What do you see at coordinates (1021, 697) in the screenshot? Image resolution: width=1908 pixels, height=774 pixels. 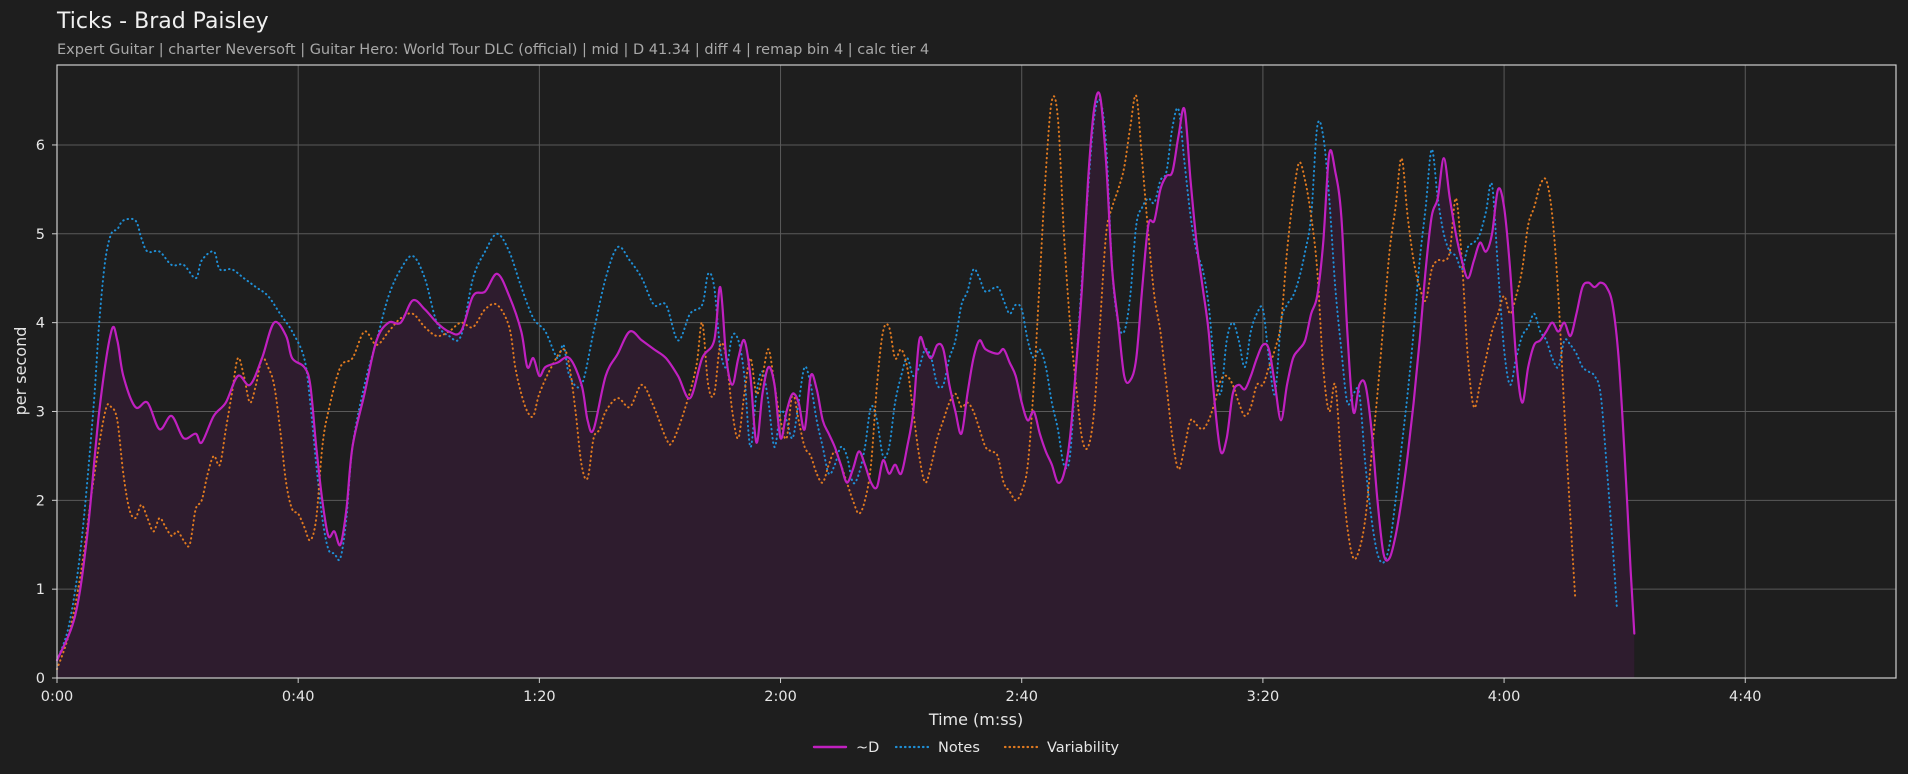 I see `x-tick-label: 2:40` at bounding box center [1021, 697].